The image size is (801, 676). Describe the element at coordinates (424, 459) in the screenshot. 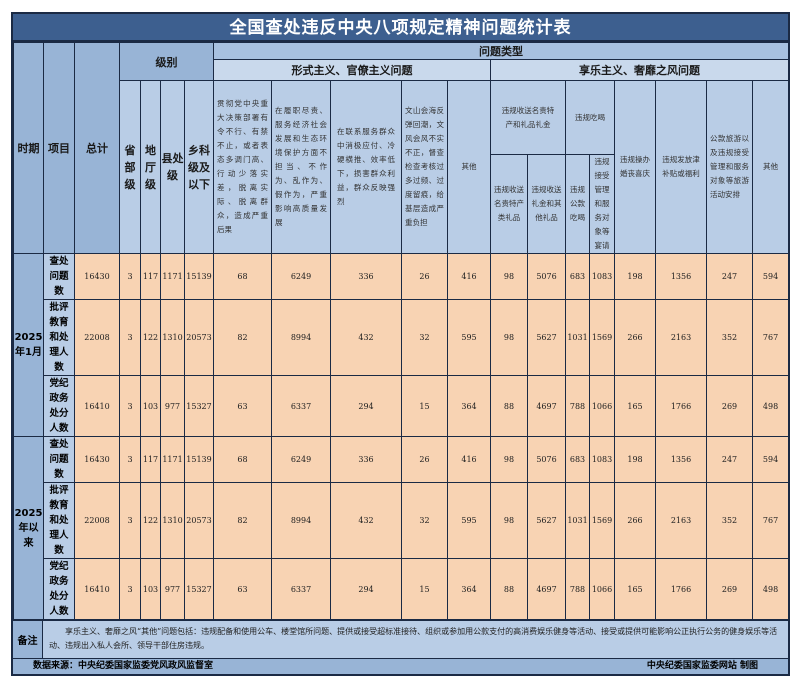

I see `value-cell: 26` at that location.